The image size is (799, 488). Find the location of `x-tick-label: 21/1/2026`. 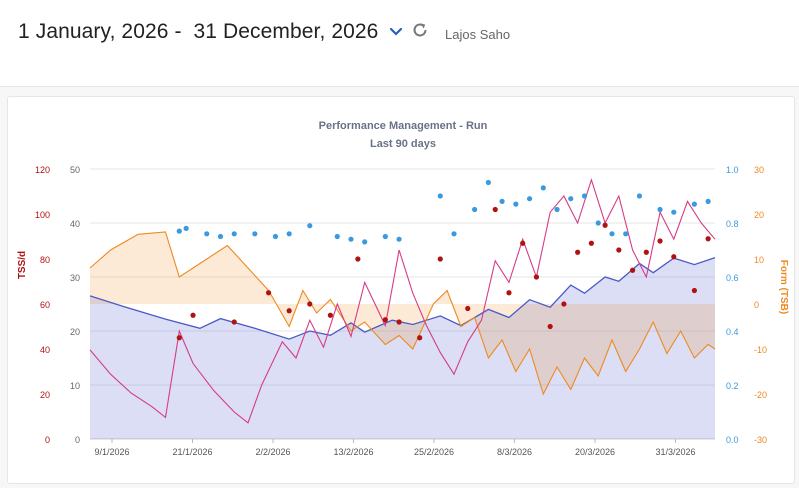

x-tick-label: 21/1/2026 is located at coordinates (192, 452).